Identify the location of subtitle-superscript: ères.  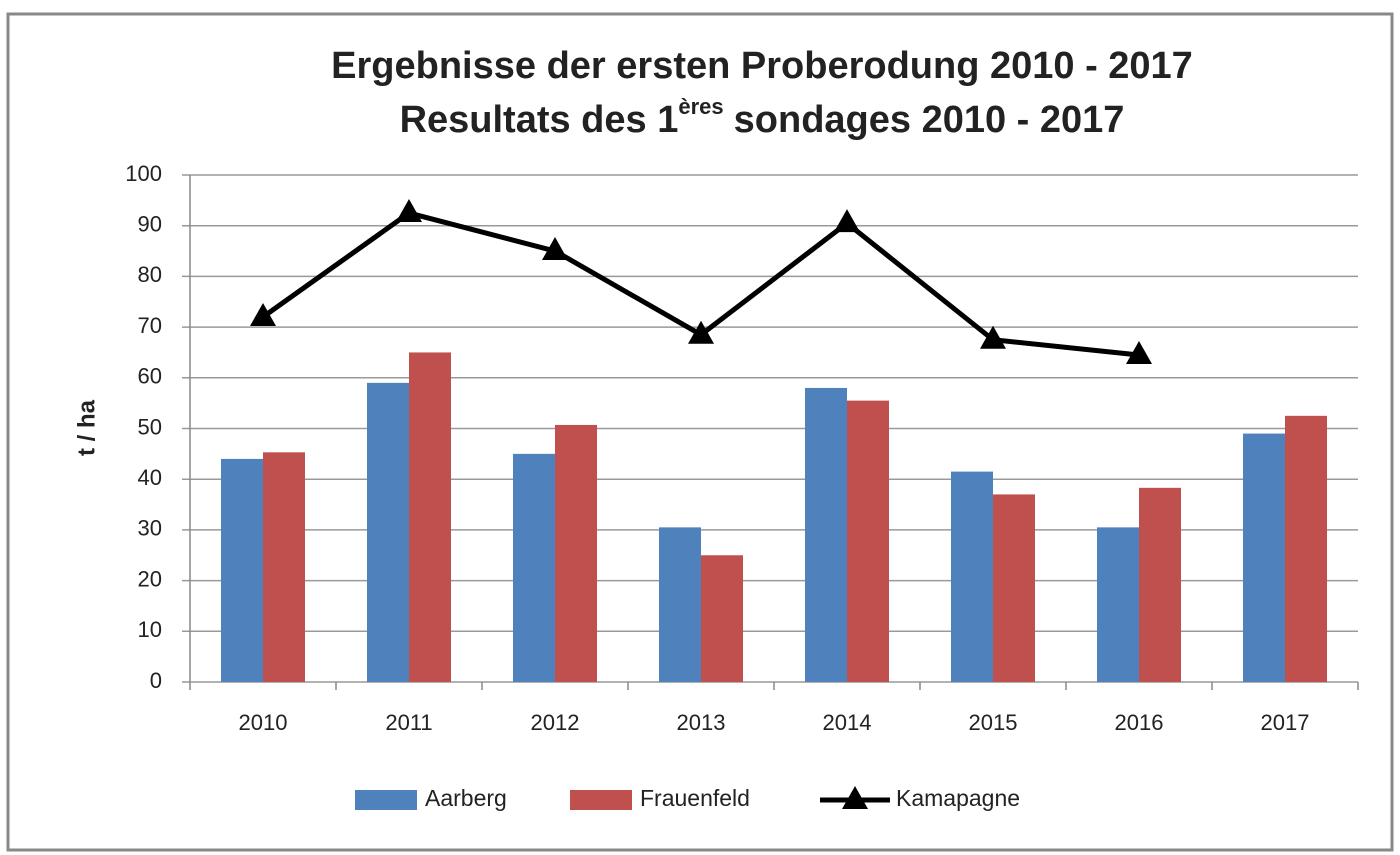
(700, 106).